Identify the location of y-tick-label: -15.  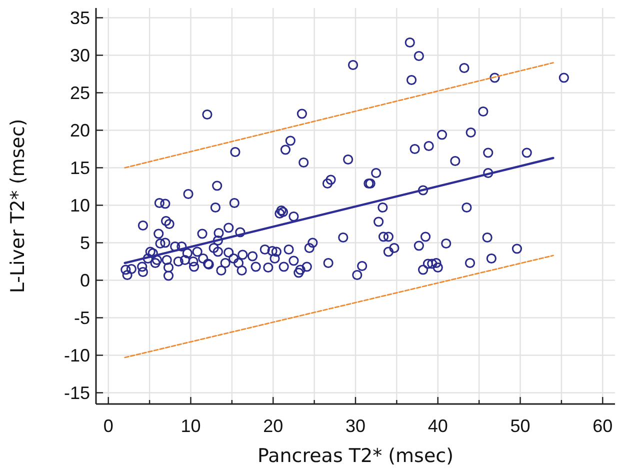
(77, 393).